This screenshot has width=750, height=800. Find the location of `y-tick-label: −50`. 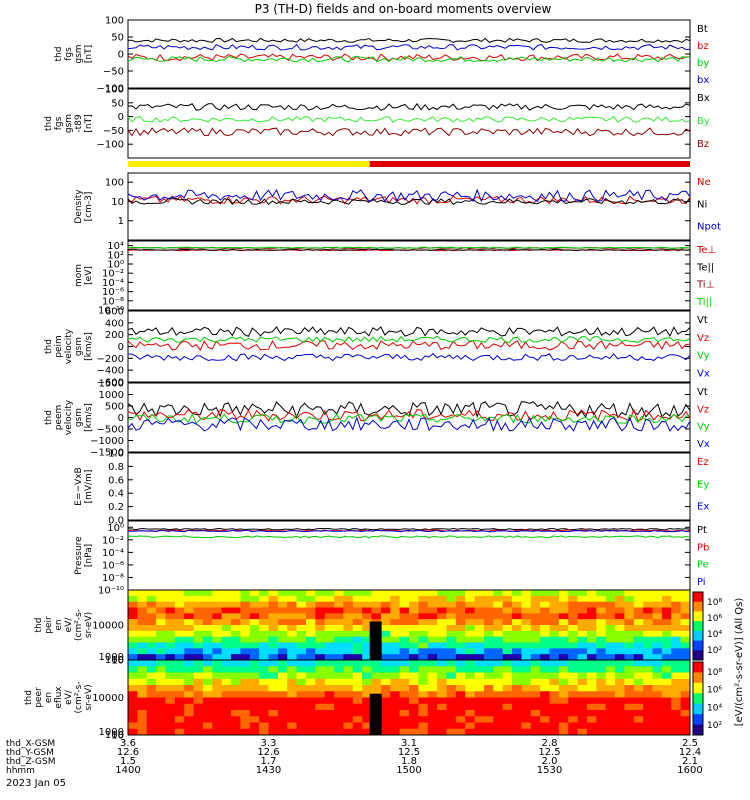

y-tick-label: −50 is located at coordinates (113, 72).